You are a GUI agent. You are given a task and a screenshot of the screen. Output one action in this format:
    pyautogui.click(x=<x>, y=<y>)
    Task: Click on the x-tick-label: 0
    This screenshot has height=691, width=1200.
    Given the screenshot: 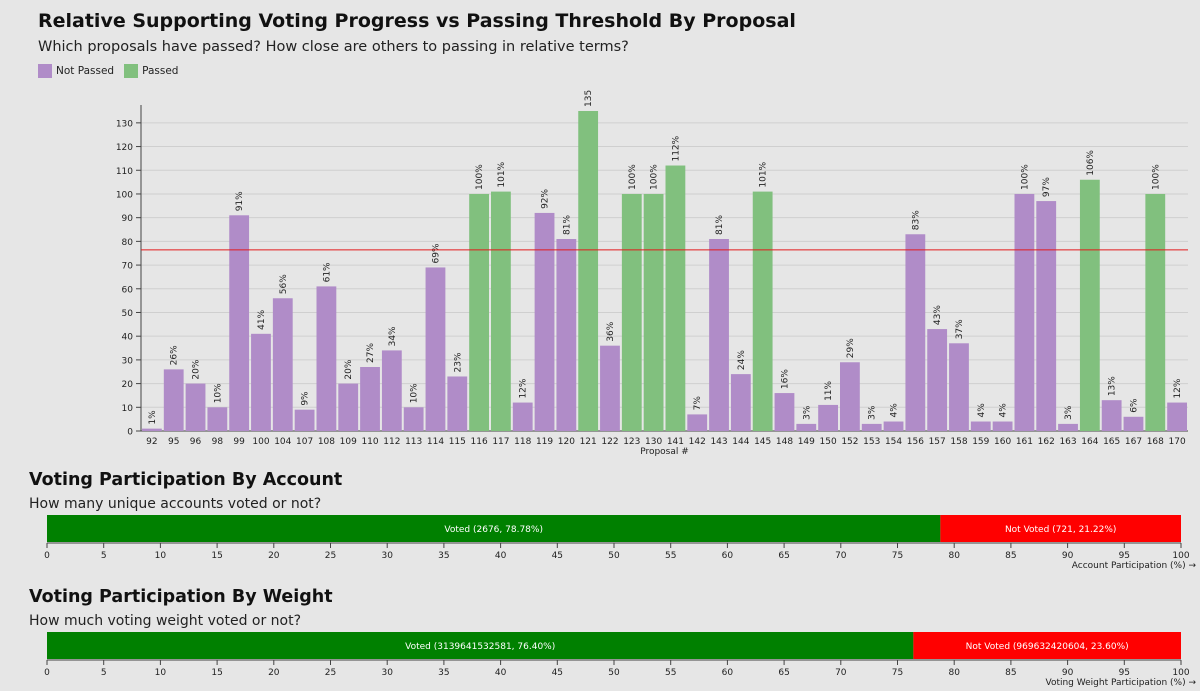 What is the action you would take?
    pyautogui.click(x=47, y=556)
    